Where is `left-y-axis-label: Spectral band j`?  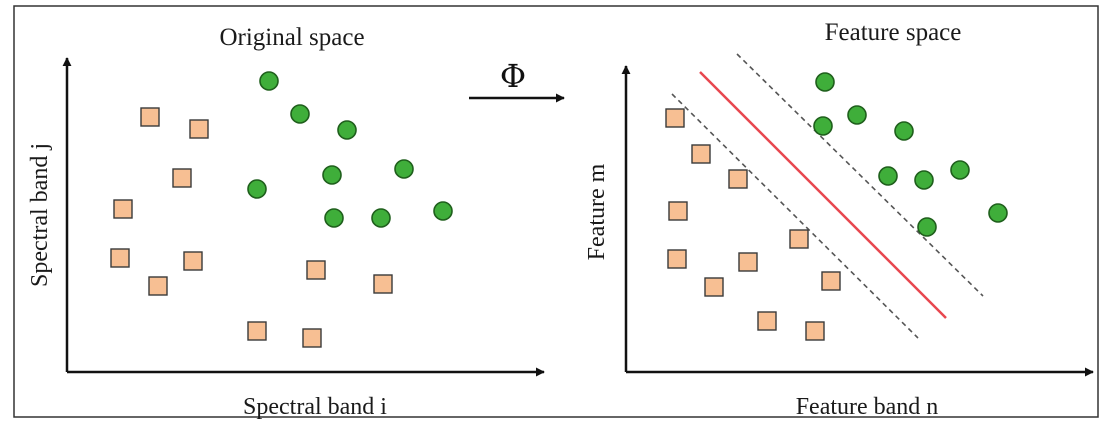 left-y-axis-label: Spectral band j is located at coordinates (40, 215).